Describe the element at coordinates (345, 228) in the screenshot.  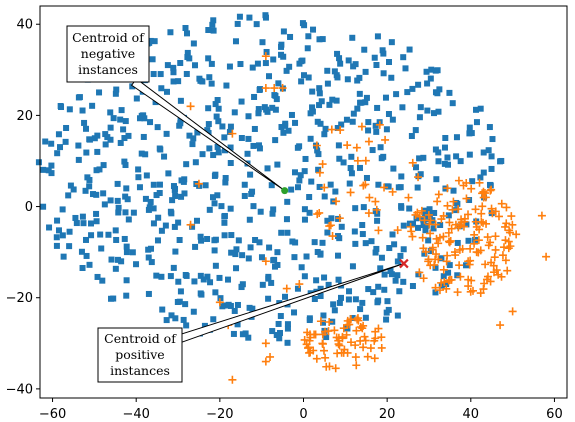
I see `centroids` at that location.